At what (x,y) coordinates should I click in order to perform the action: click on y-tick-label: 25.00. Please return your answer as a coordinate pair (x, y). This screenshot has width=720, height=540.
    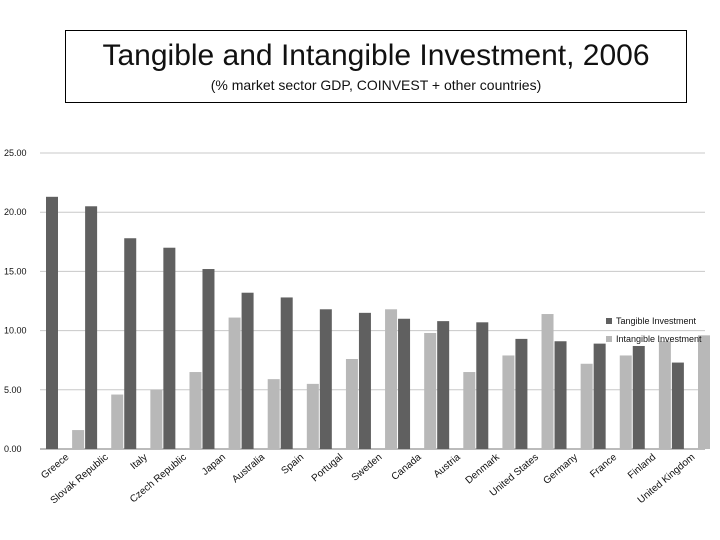
    Looking at the image, I should click on (15, 153).